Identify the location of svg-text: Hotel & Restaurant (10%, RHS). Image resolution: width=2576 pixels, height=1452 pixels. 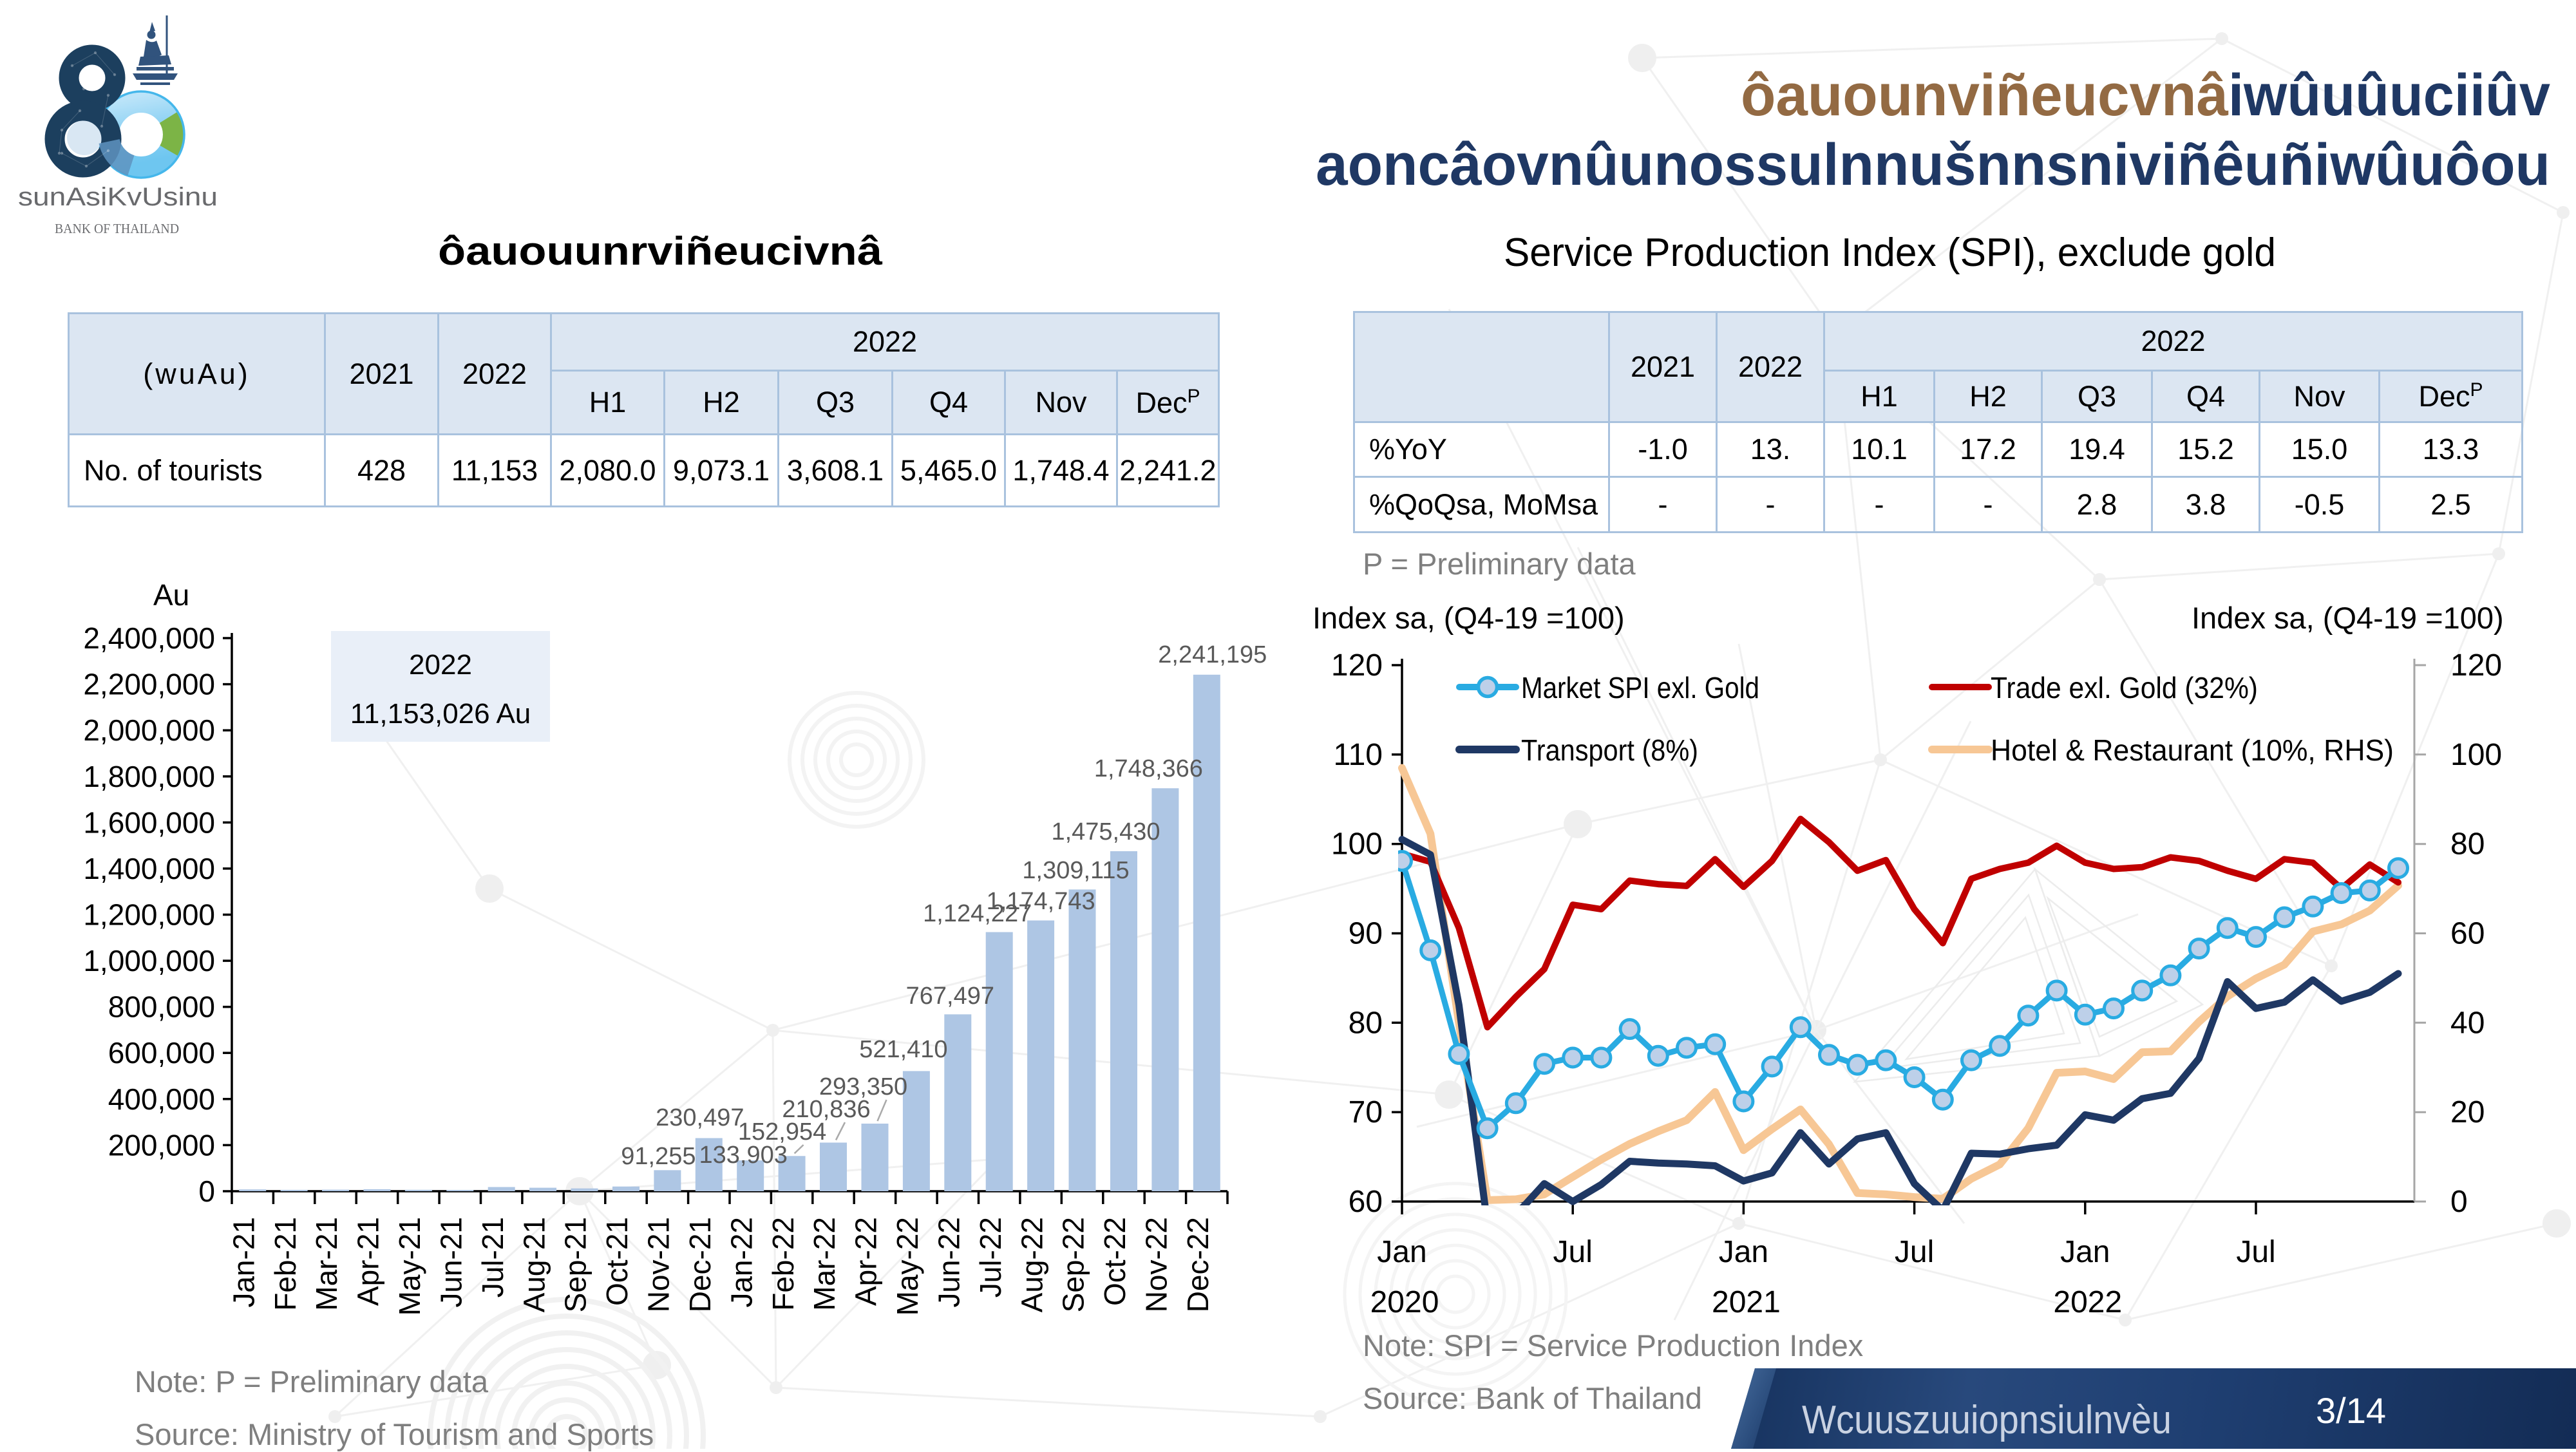
(2192, 750).